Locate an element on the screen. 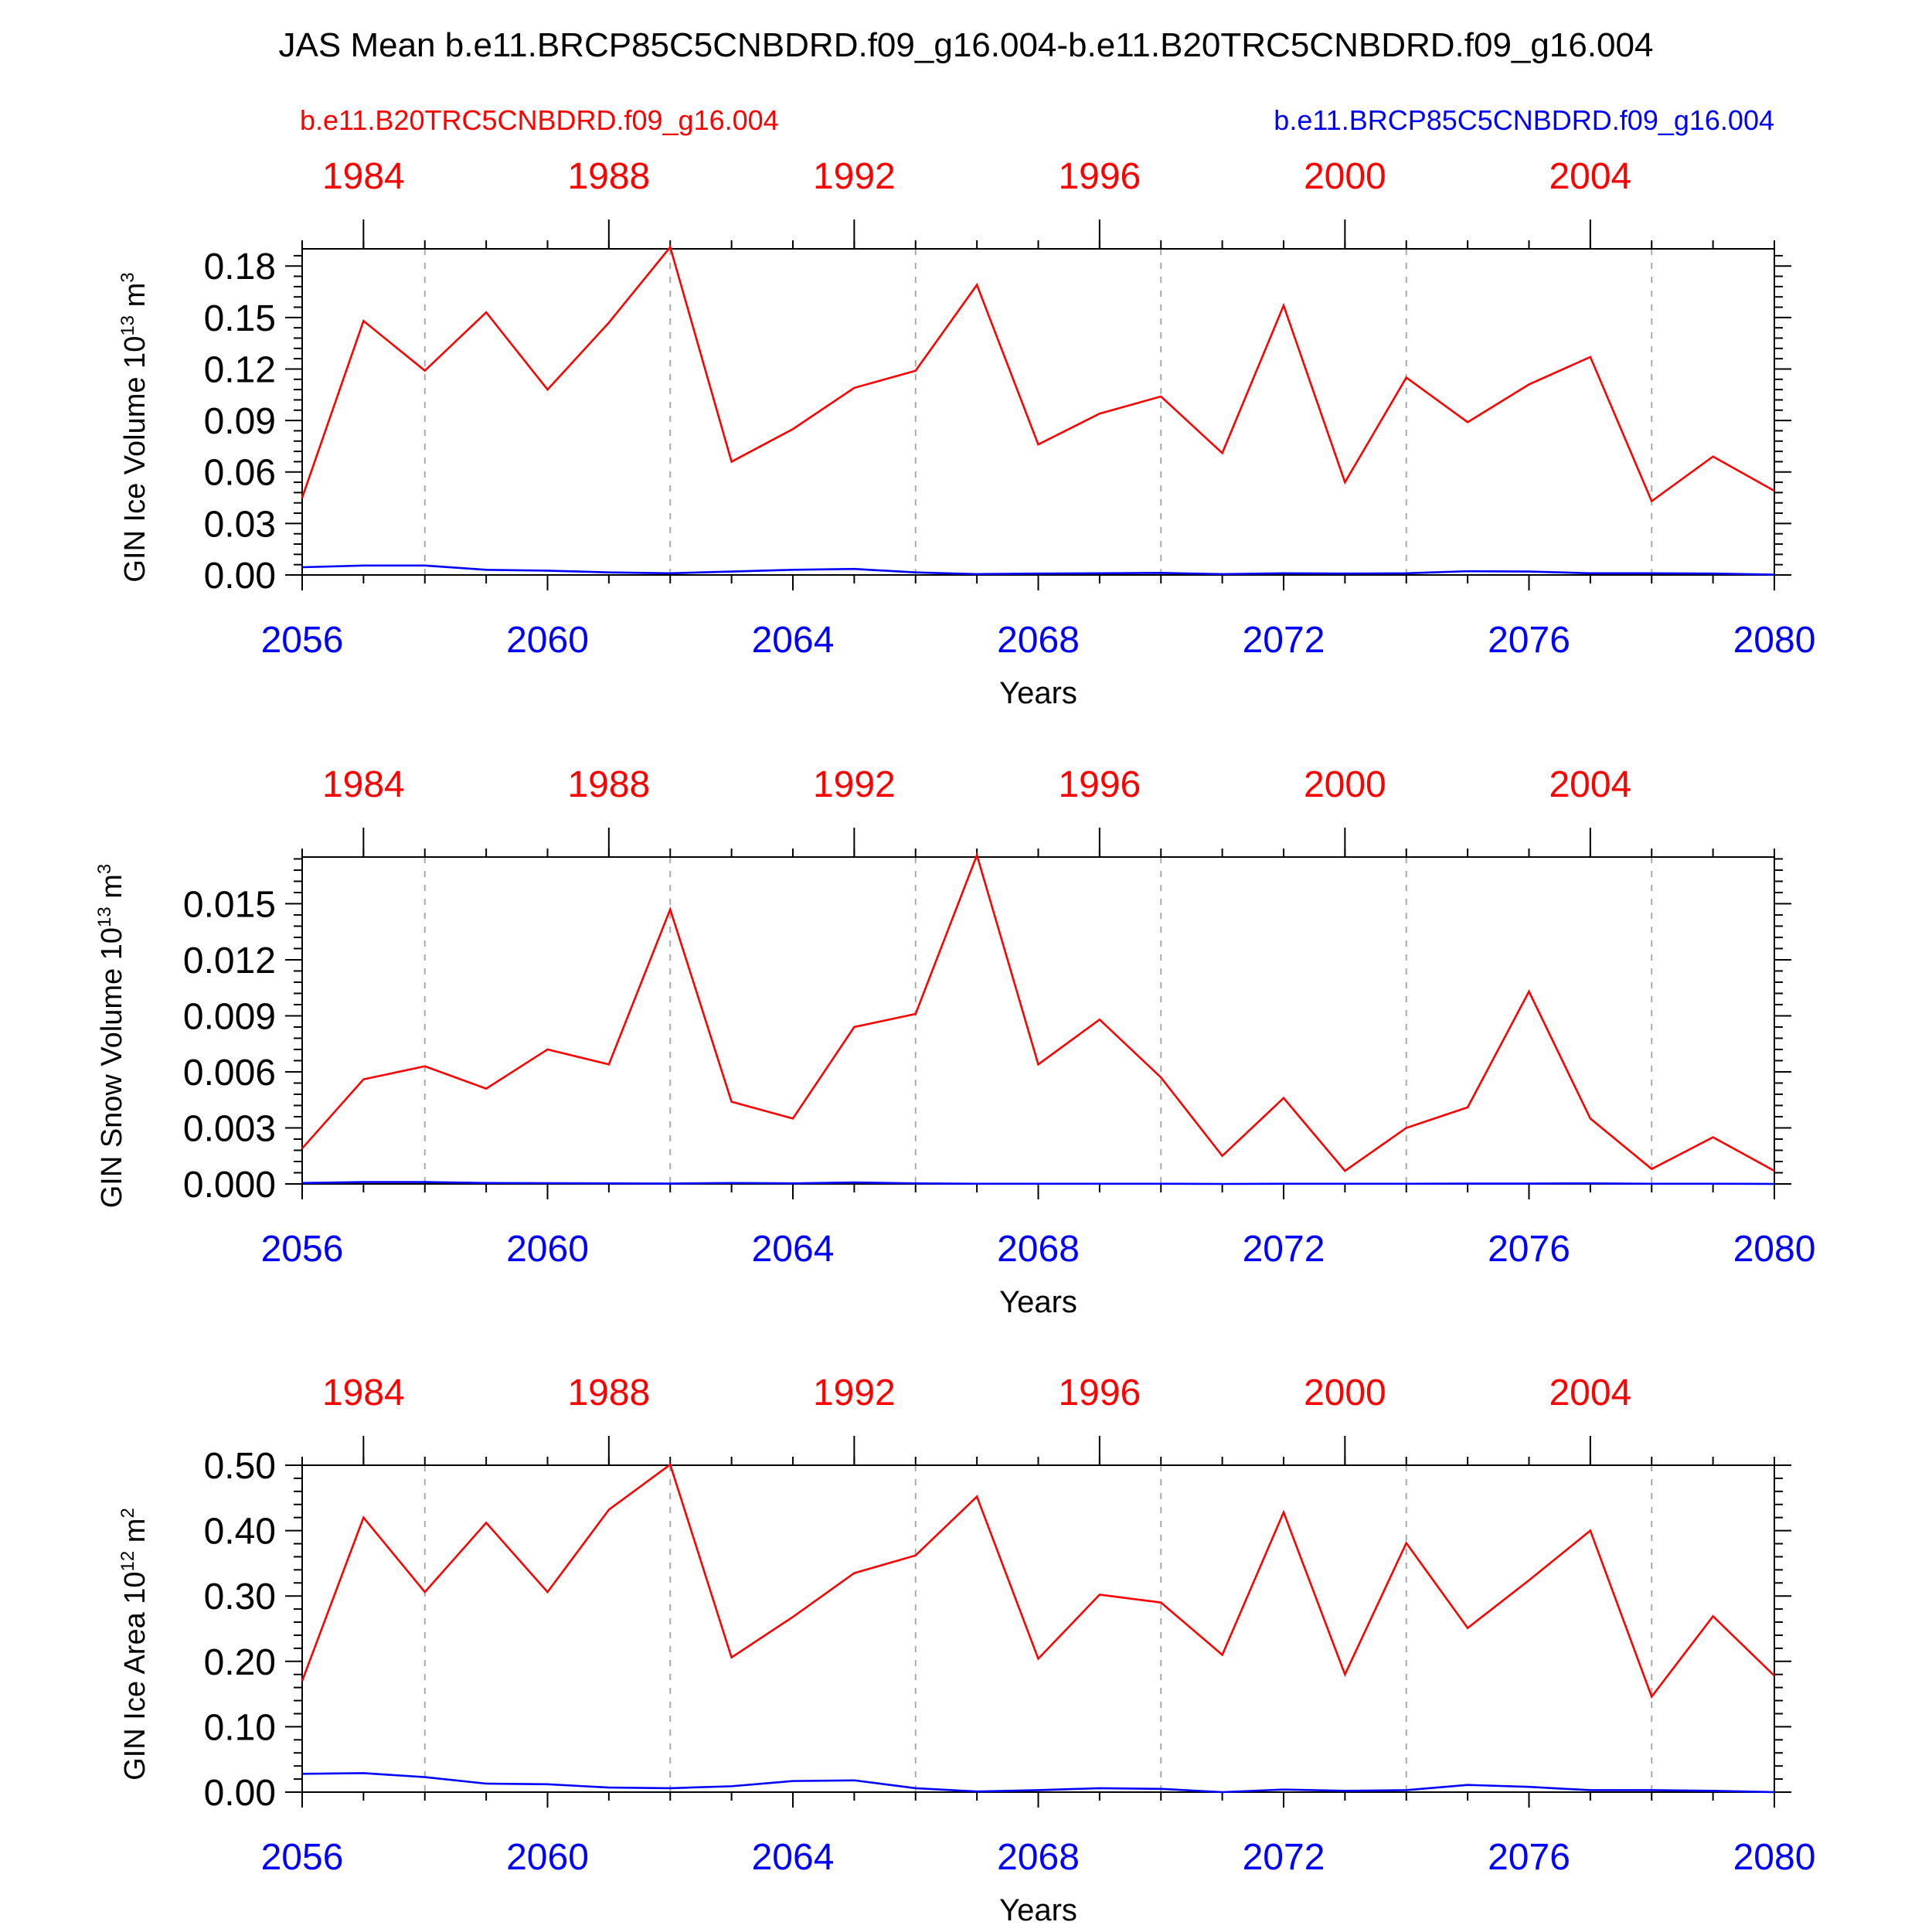 The height and width of the screenshot is (1932, 1932). legend-hist-label: b.e11.B20TRC5CNBDRD.f09_g16.004 is located at coordinates (539, 120).